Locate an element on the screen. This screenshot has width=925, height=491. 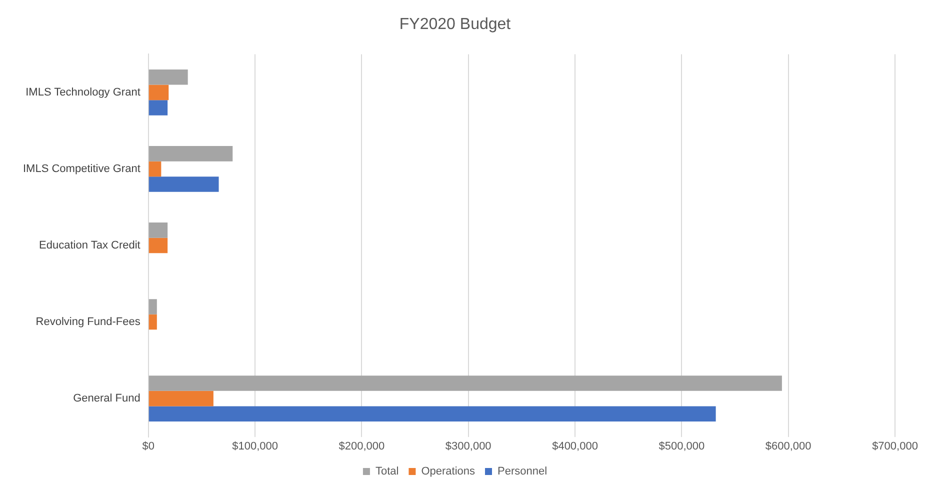
x-tick-label: $500,000 is located at coordinates (681, 446).